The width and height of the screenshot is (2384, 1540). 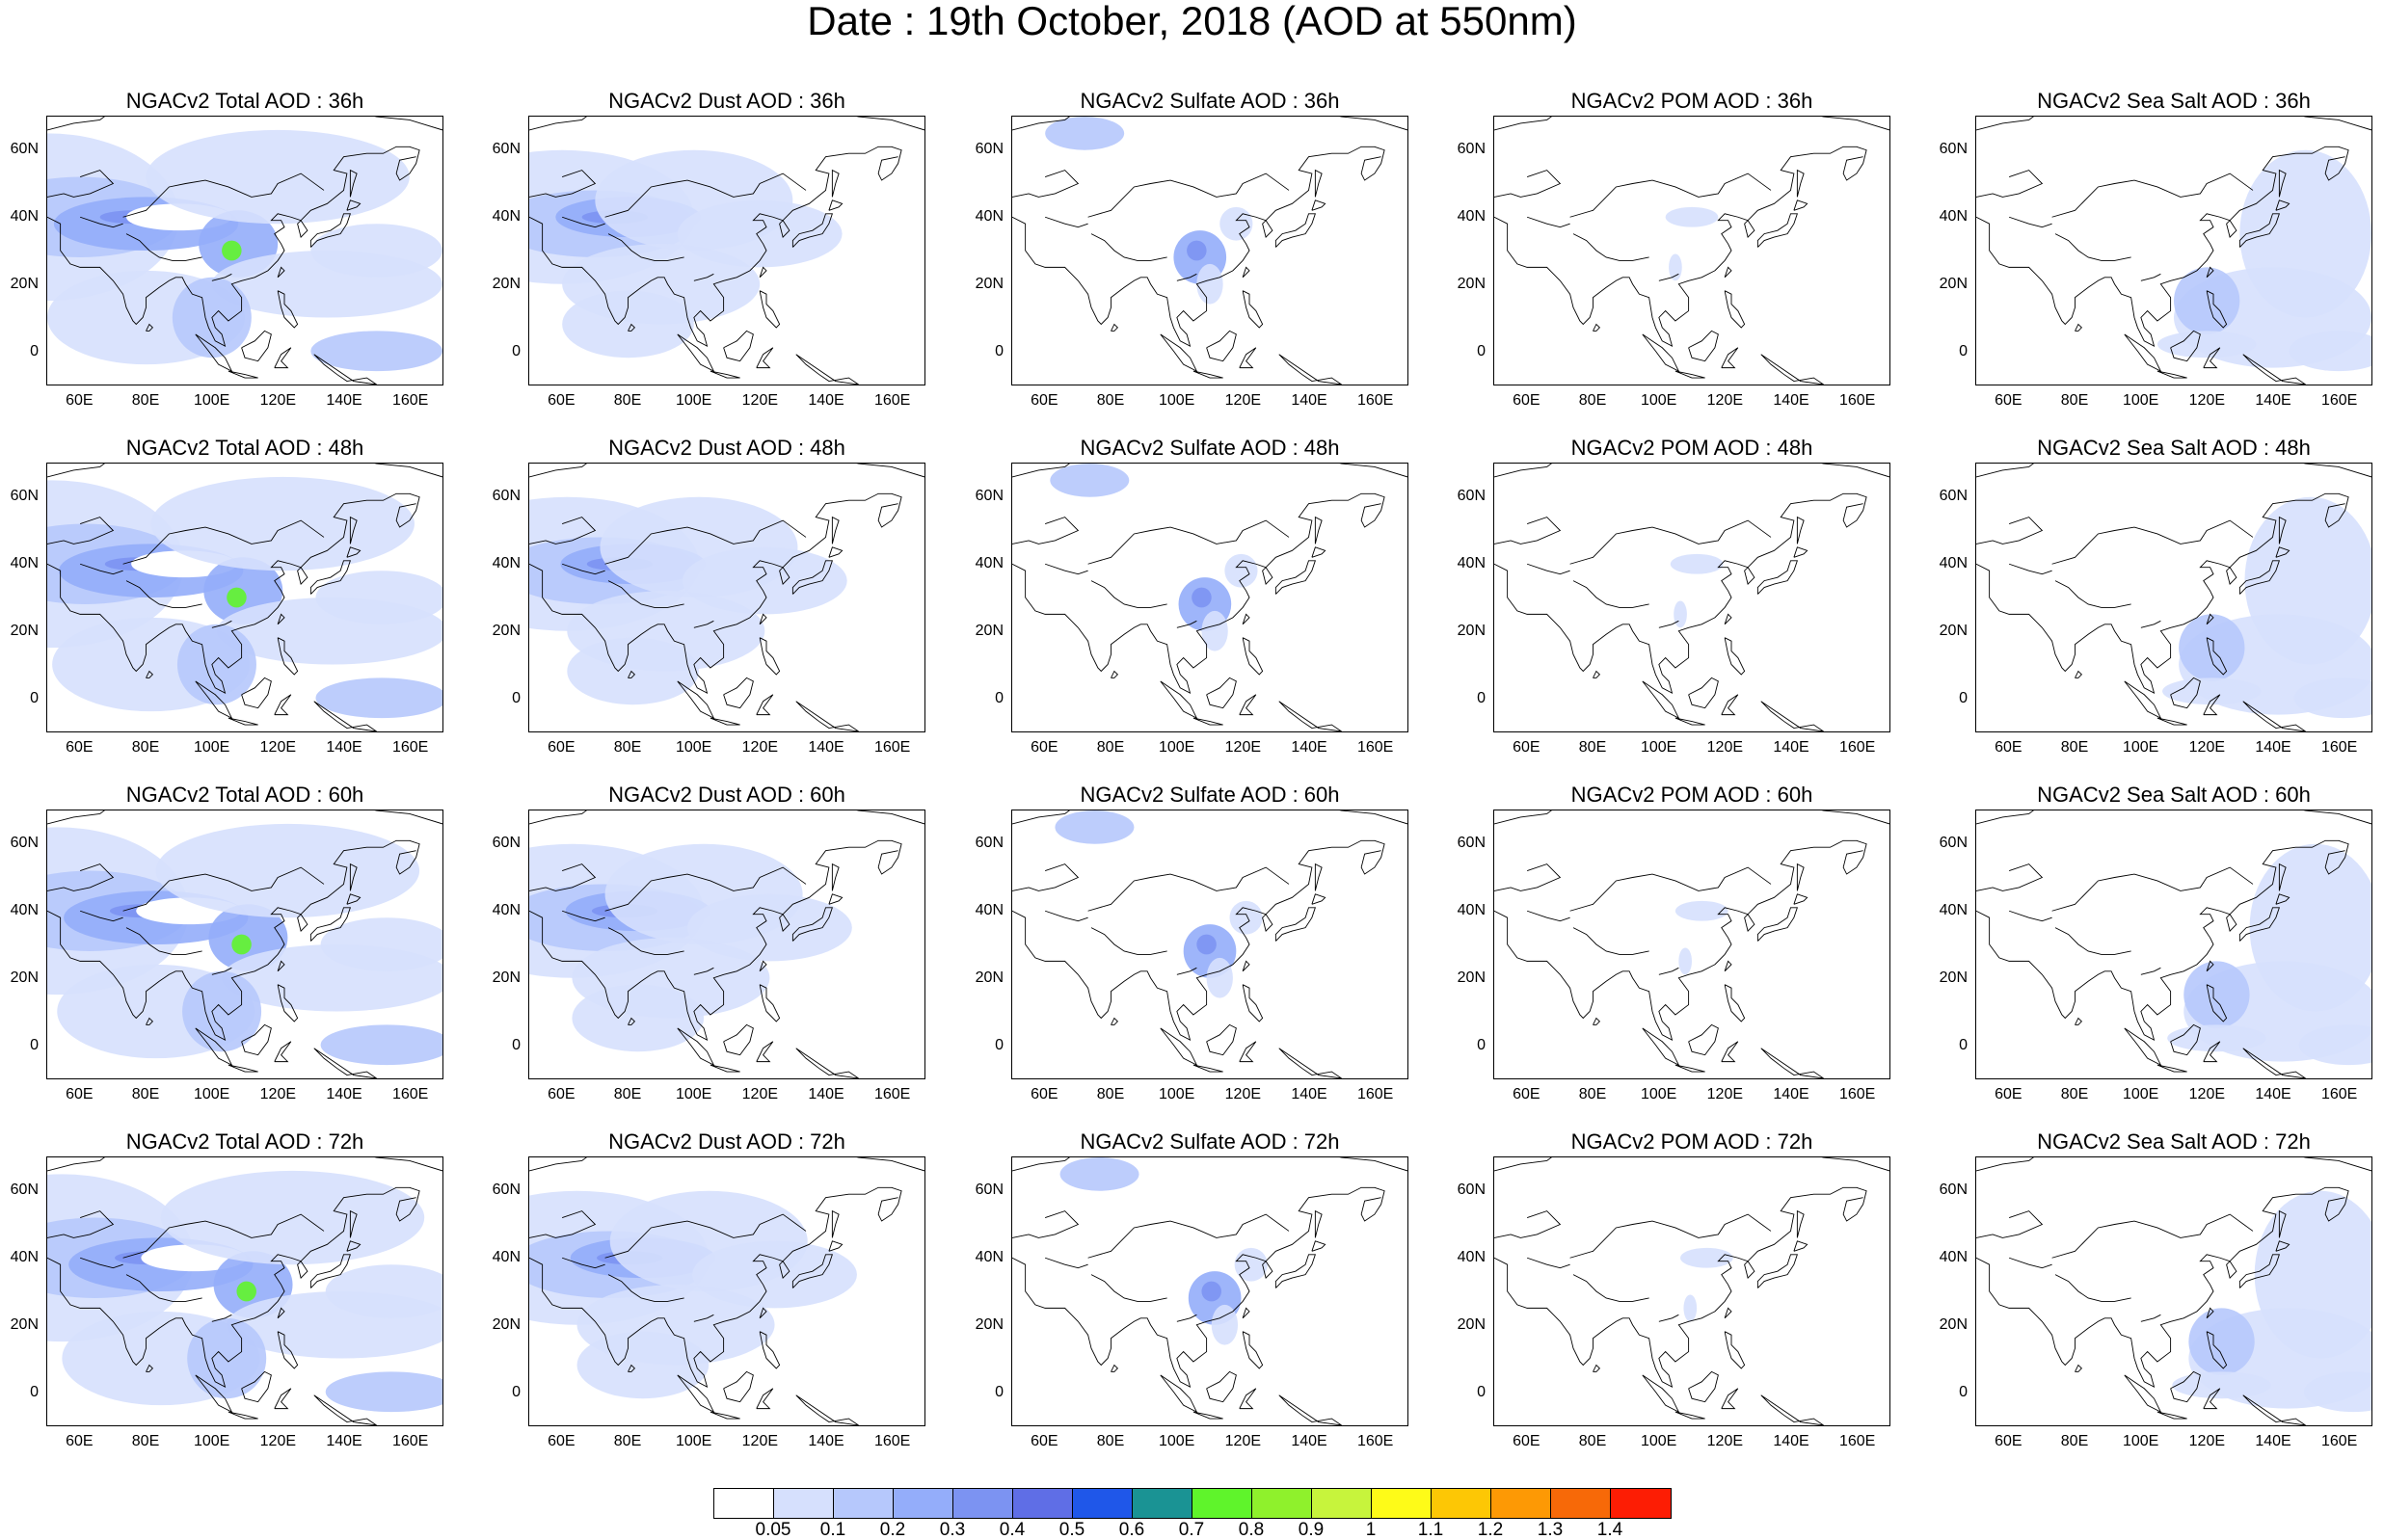 What do you see at coordinates (1430, 1530) in the screenshot?
I see `colorbar-label: 1.1` at bounding box center [1430, 1530].